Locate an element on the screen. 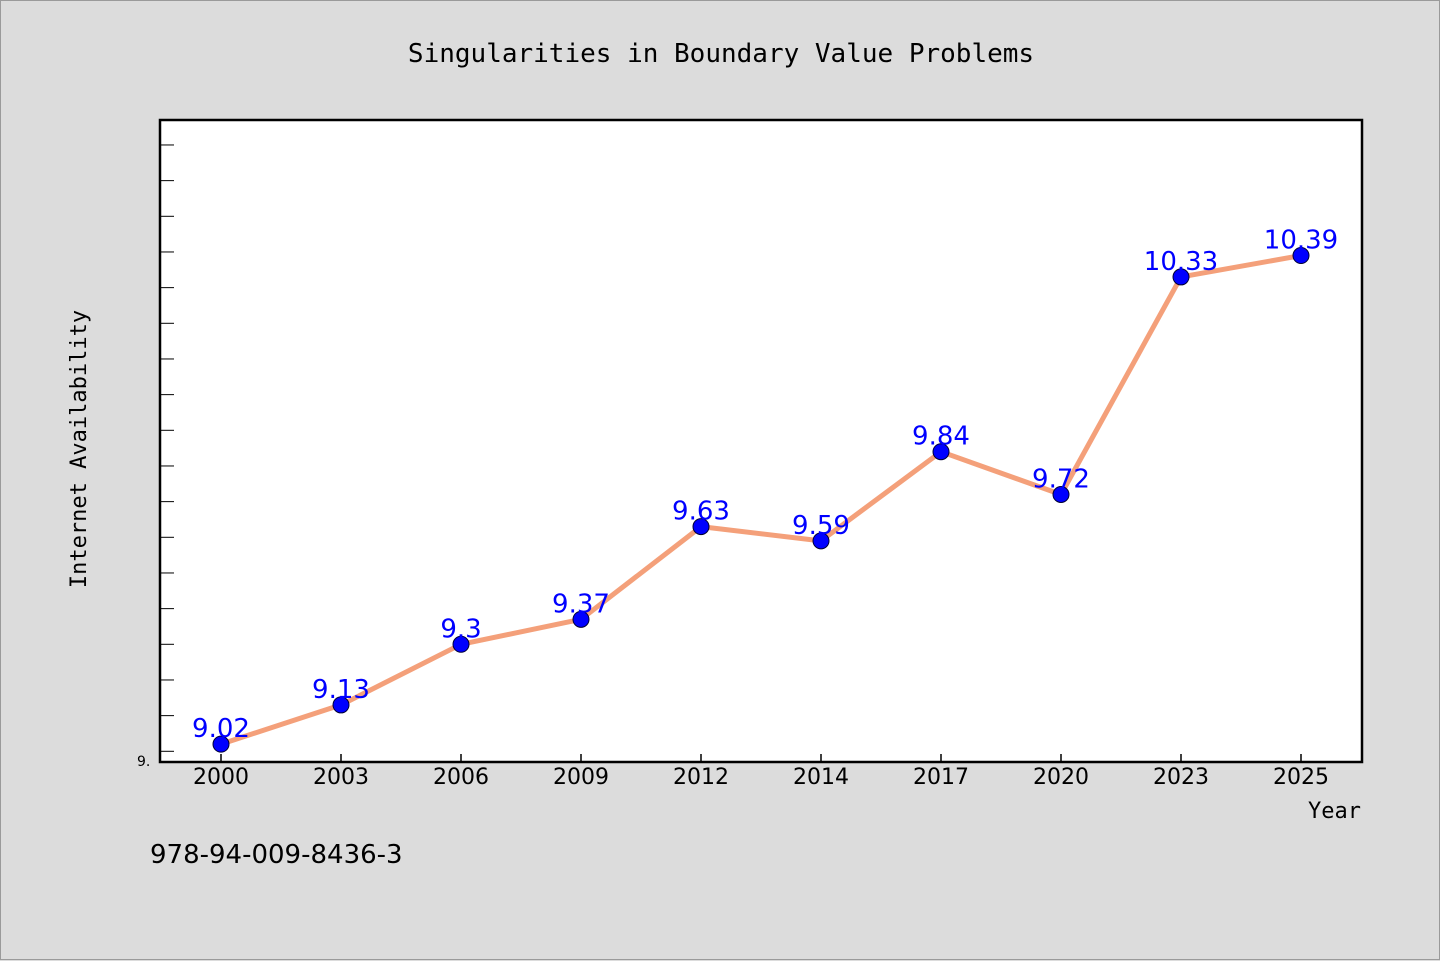 Image resolution: width=1440 pixels, height=961 pixels. x-axis-ticks: 2000 2003 2006 2009 2012 2014 2017 2020 2023 2025 is located at coordinates (761, 772).